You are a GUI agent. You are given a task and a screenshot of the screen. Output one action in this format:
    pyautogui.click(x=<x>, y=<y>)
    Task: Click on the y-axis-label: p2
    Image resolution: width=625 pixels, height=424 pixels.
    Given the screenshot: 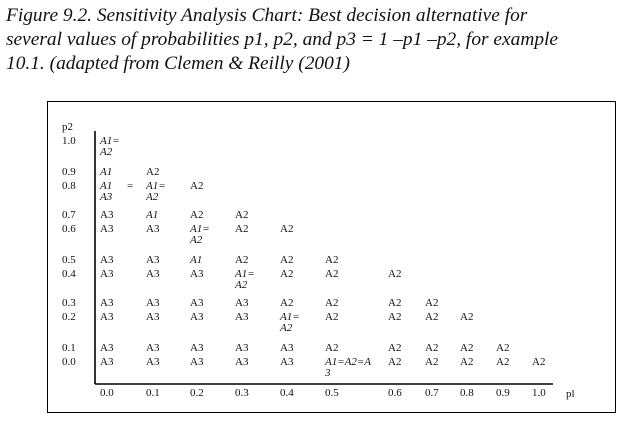 What is the action you would take?
    pyautogui.click(x=67, y=127)
    